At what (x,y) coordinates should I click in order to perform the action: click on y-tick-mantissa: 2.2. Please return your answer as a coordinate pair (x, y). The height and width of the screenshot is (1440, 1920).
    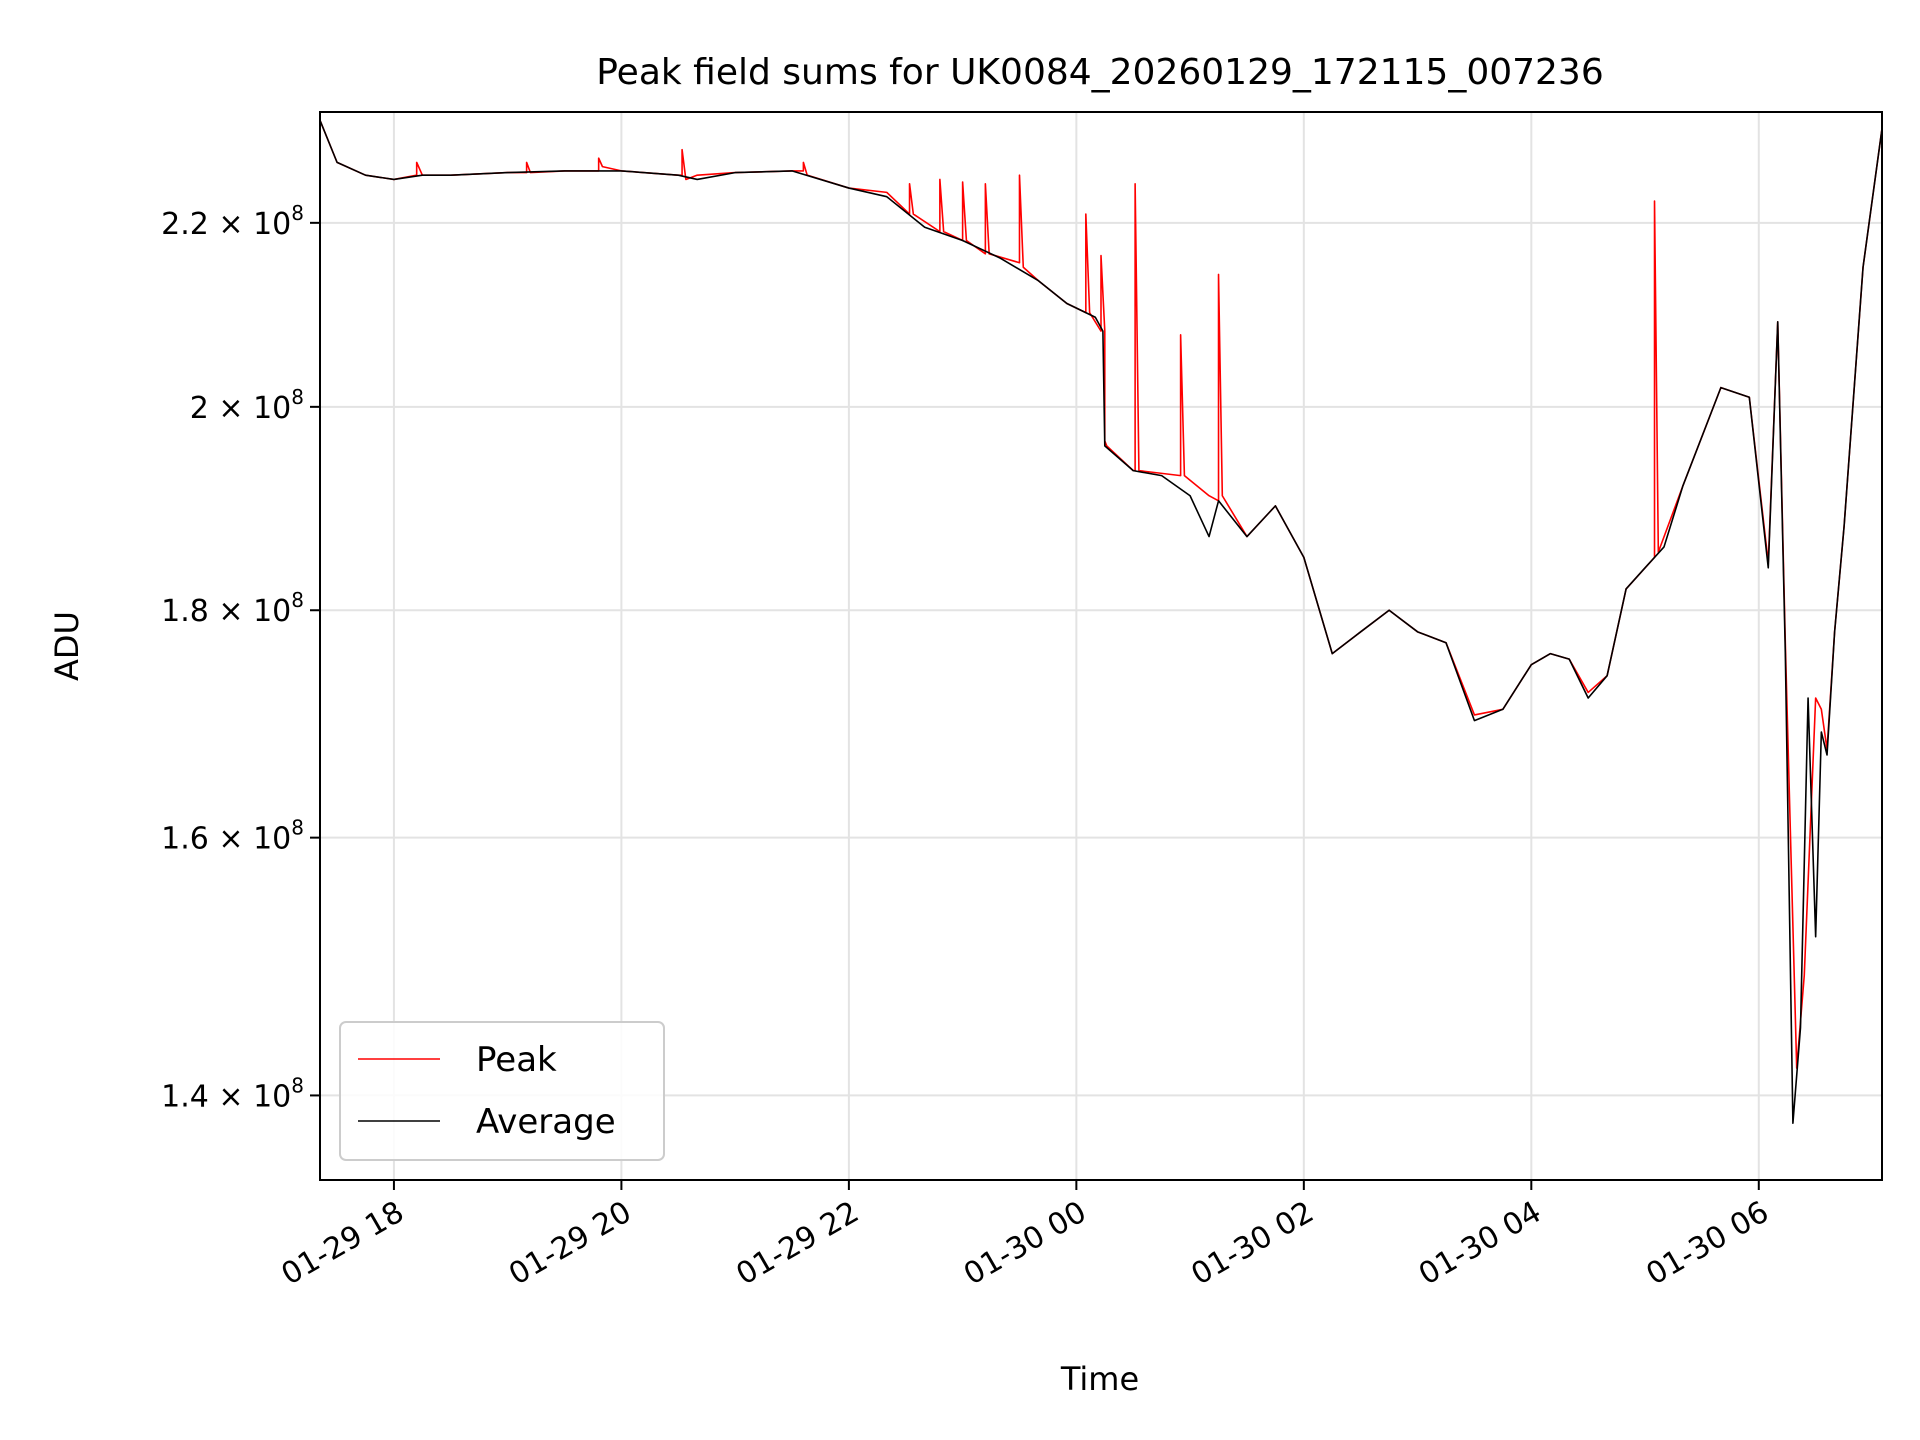
    Looking at the image, I should click on (185, 224).